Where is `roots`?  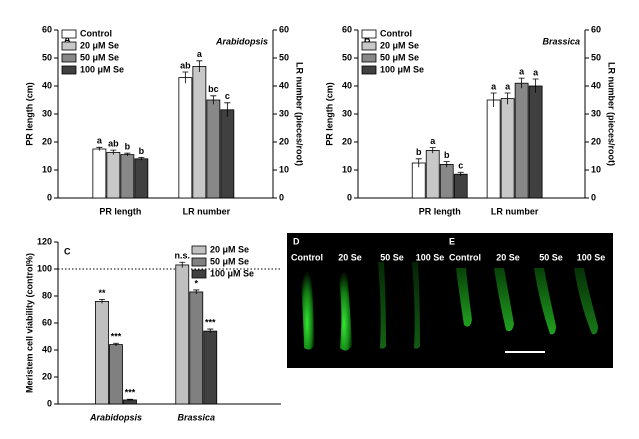 roots is located at coordinates (449, 306).